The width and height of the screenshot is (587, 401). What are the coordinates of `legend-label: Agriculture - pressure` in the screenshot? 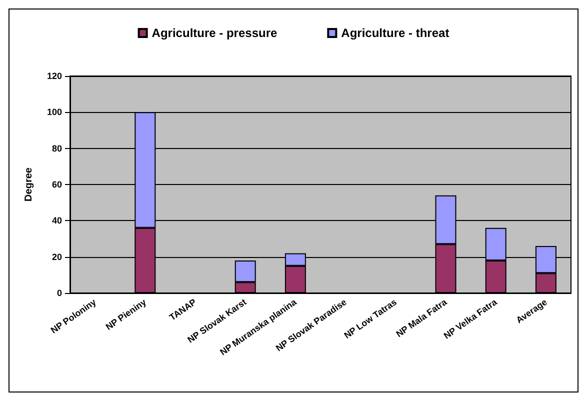 It's located at (215, 33).